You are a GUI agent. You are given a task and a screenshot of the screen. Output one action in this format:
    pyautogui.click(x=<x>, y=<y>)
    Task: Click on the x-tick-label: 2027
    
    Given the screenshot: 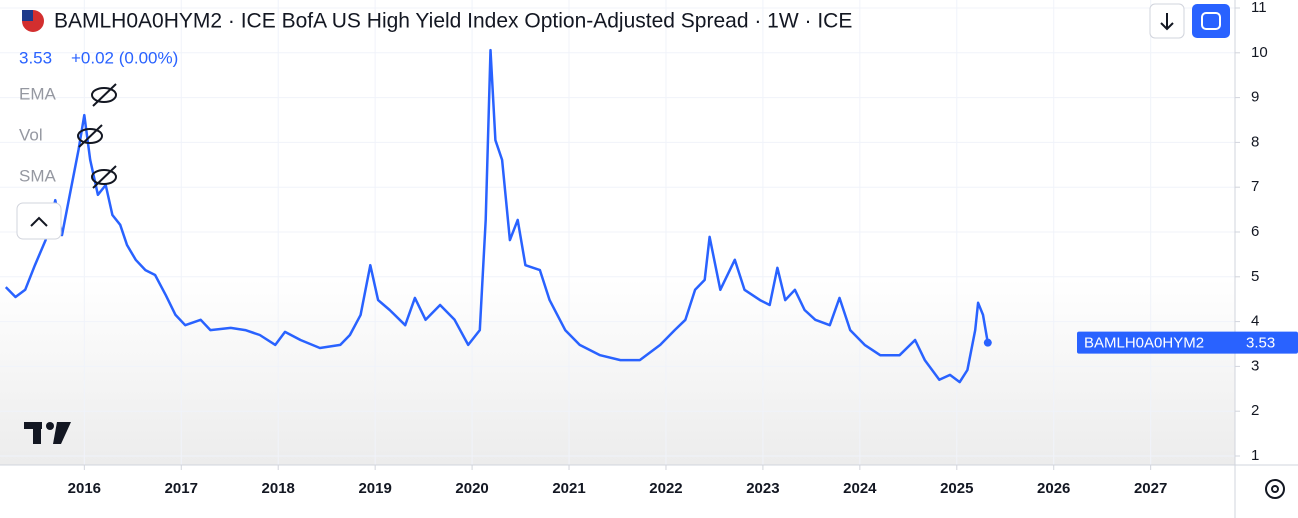 What is the action you would take?
    pyautogui.click(x=1150, y=488)
    